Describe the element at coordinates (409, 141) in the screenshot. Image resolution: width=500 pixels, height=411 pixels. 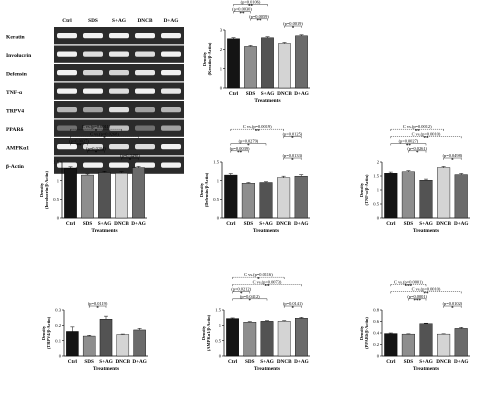
I see `p-value-label: (p=0.0027)` at that location.